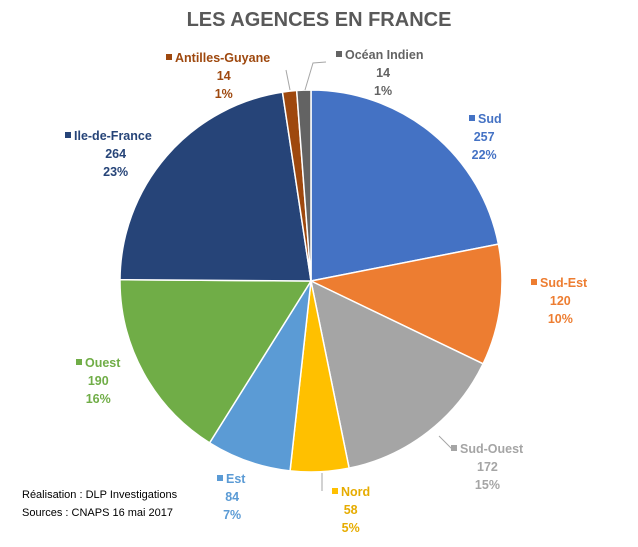 This screenshot has width=638, height=547. I want to click on data-label-sud-est: Sud-Est 120 10%, so click(559, 301).